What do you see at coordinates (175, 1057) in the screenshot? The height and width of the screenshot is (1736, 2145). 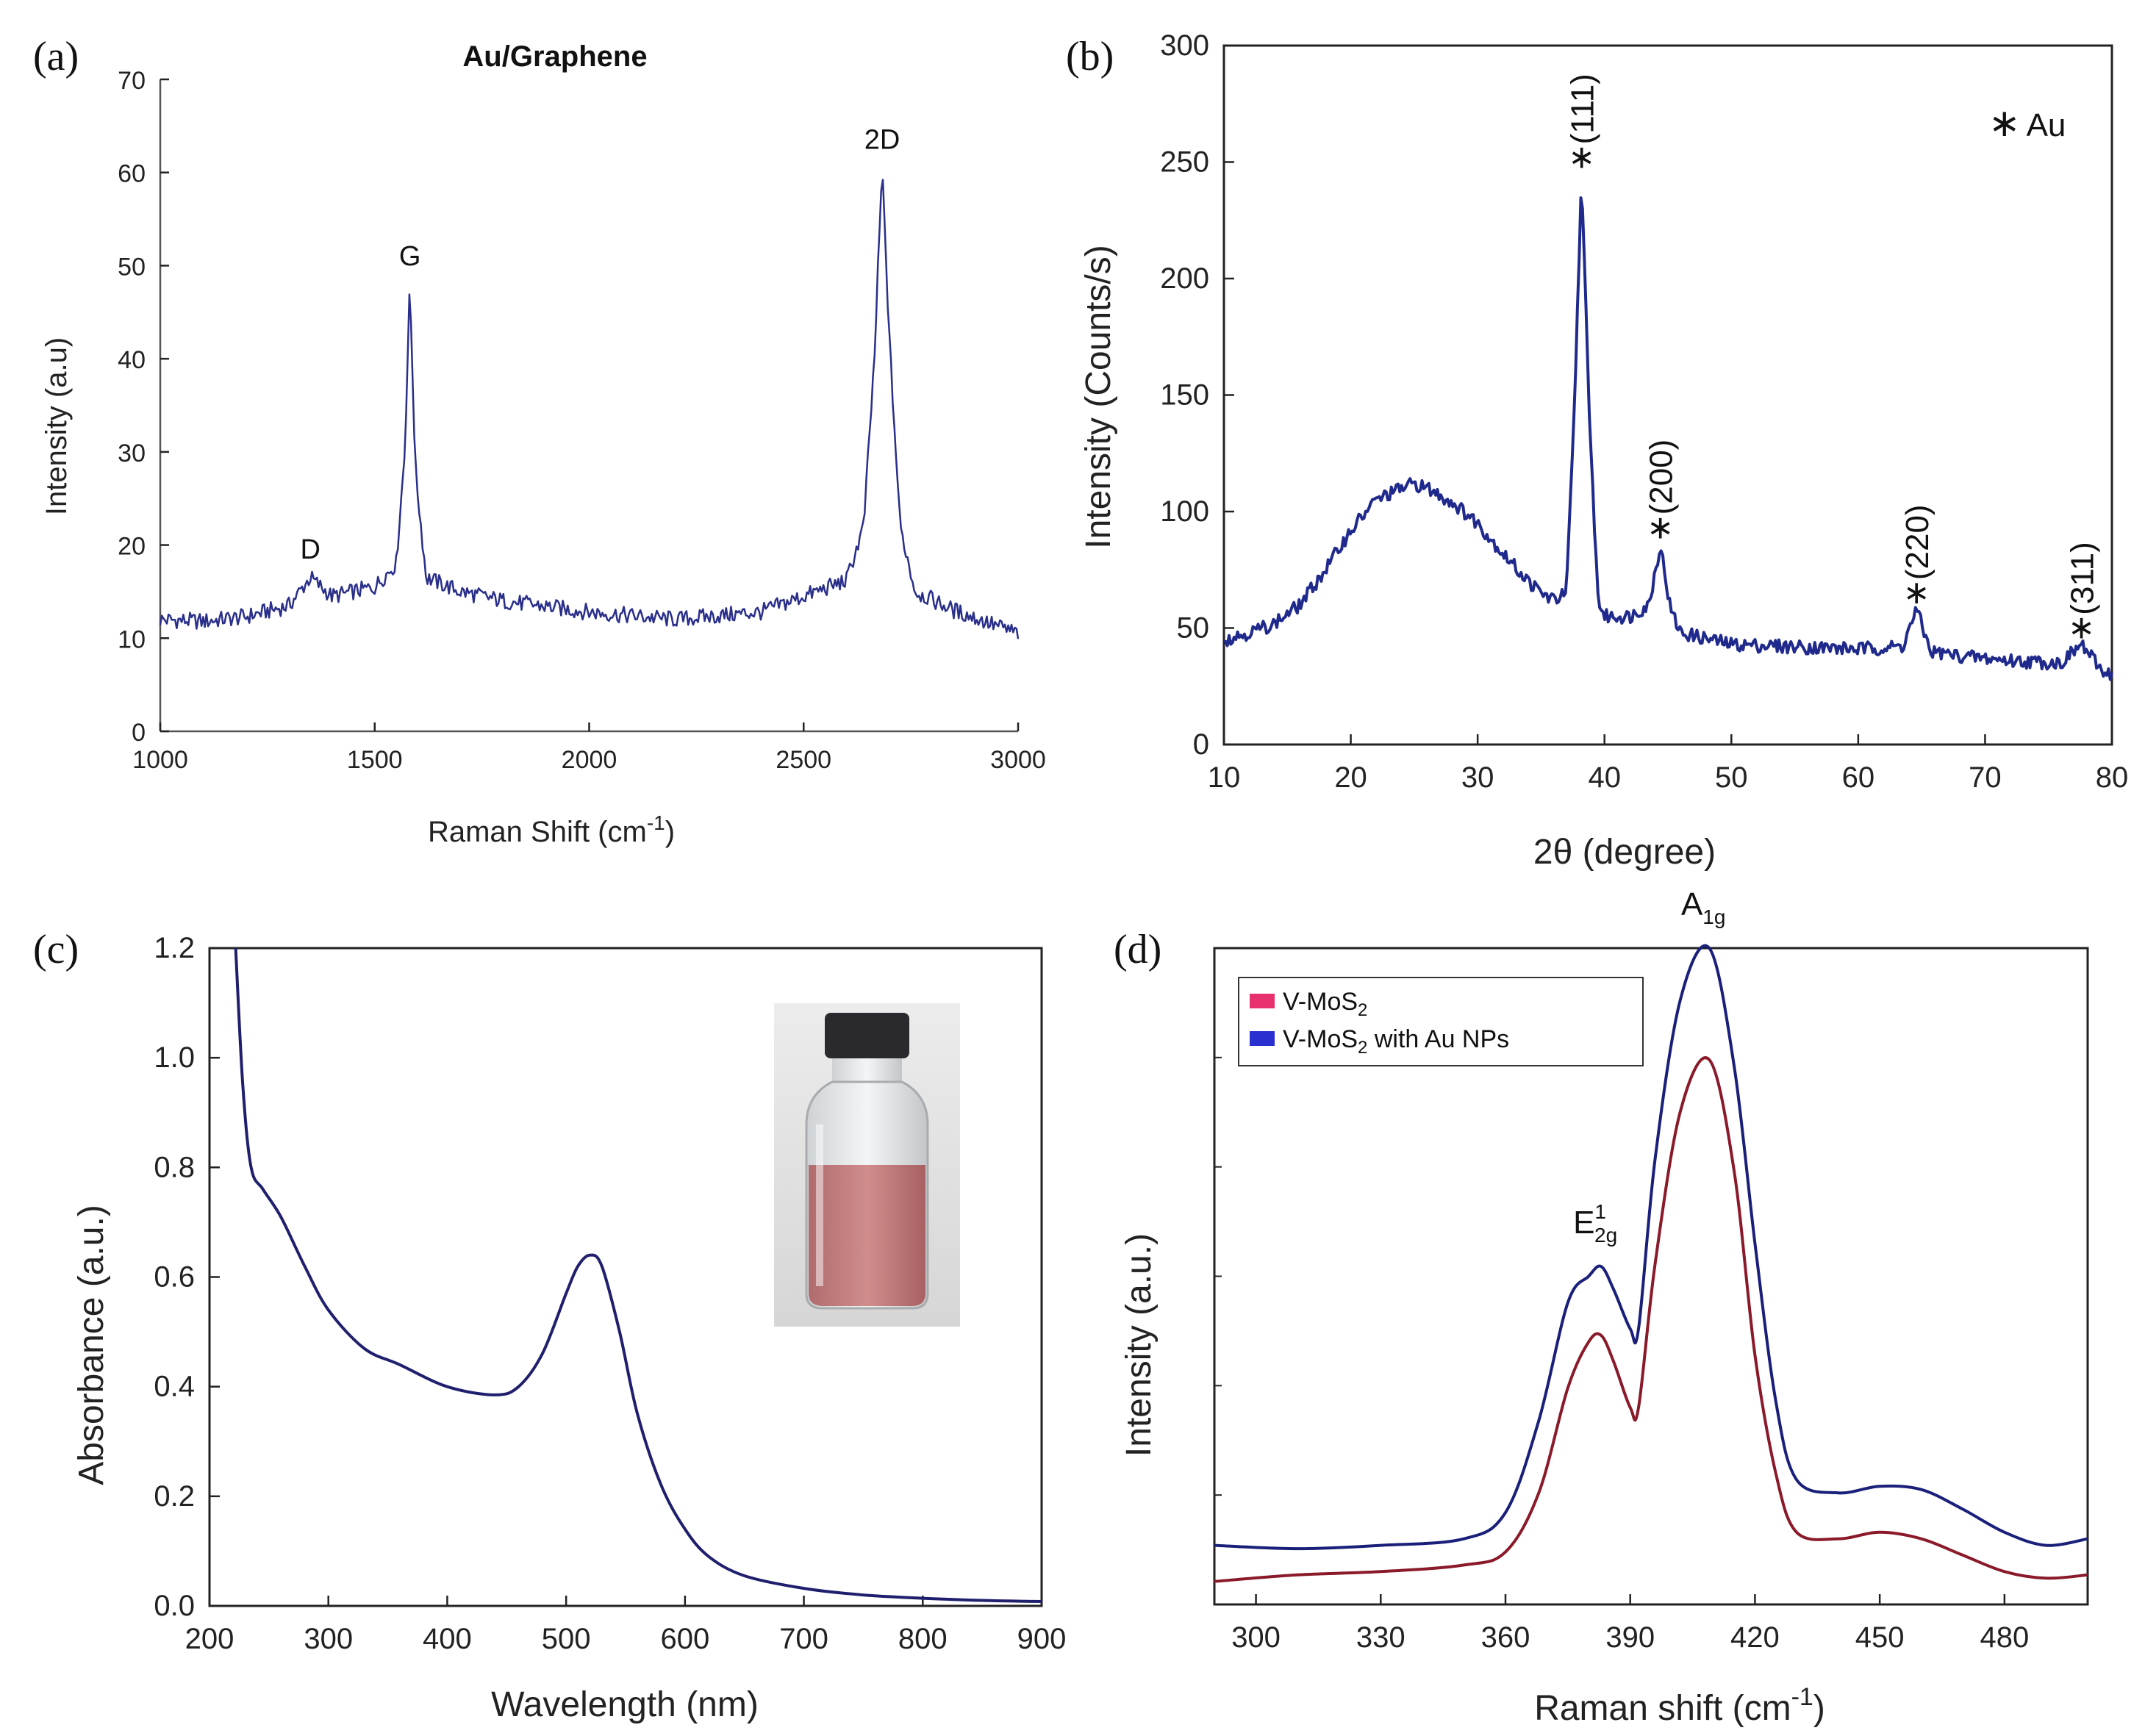 I see `y-tick-label: 1.0` at bounding box center [175, 1057].